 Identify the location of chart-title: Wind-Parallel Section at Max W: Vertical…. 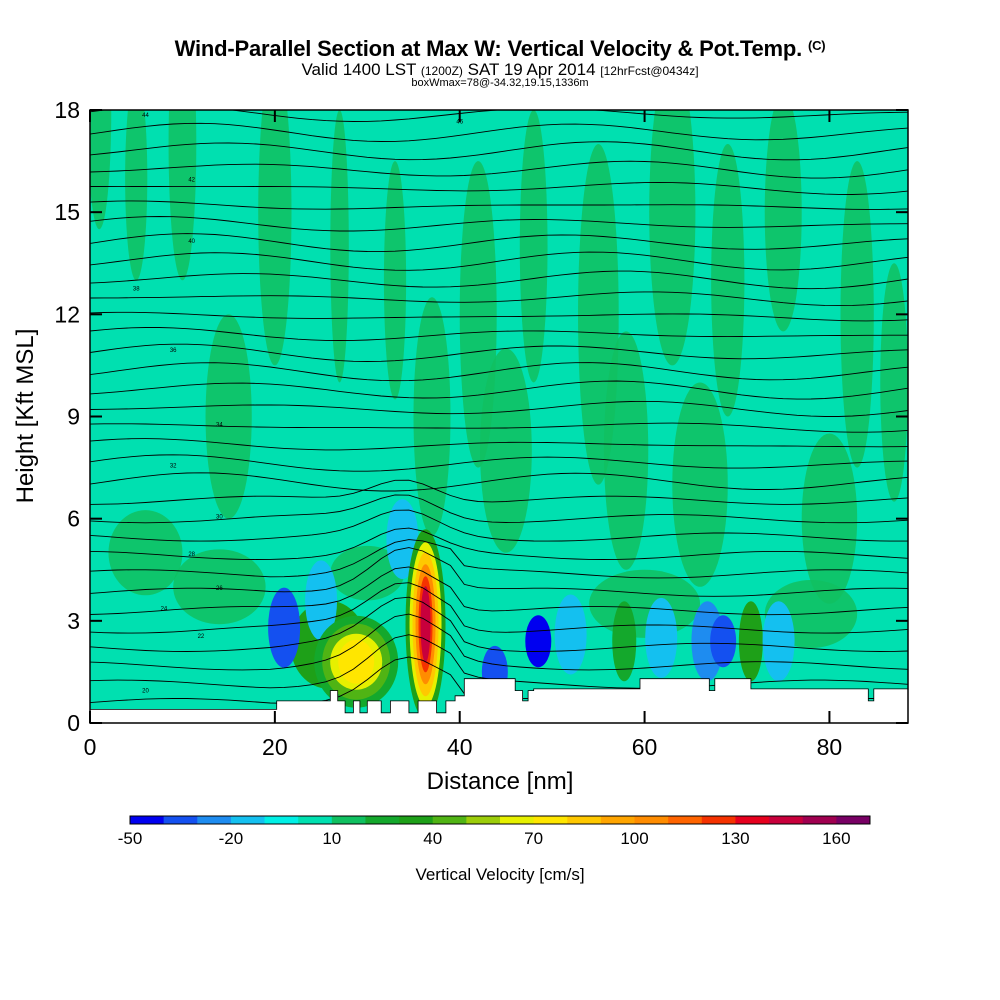
(500, 48).